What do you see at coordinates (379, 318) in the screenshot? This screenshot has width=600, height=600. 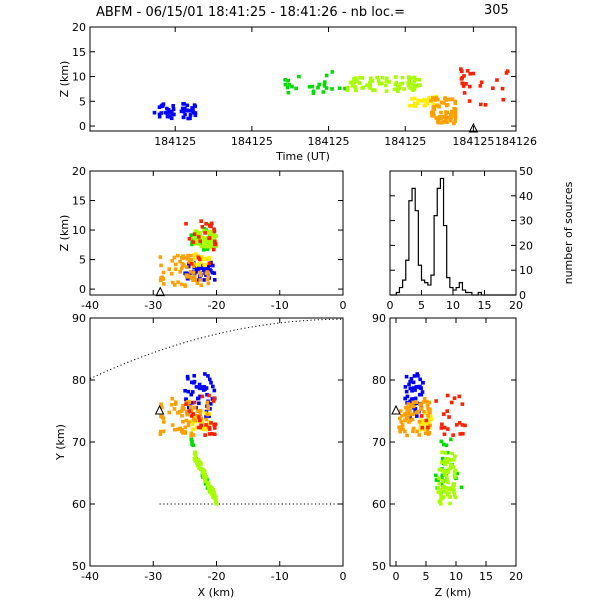 I see `zy-ytick-label: 90` at bounding box center [379, 318].